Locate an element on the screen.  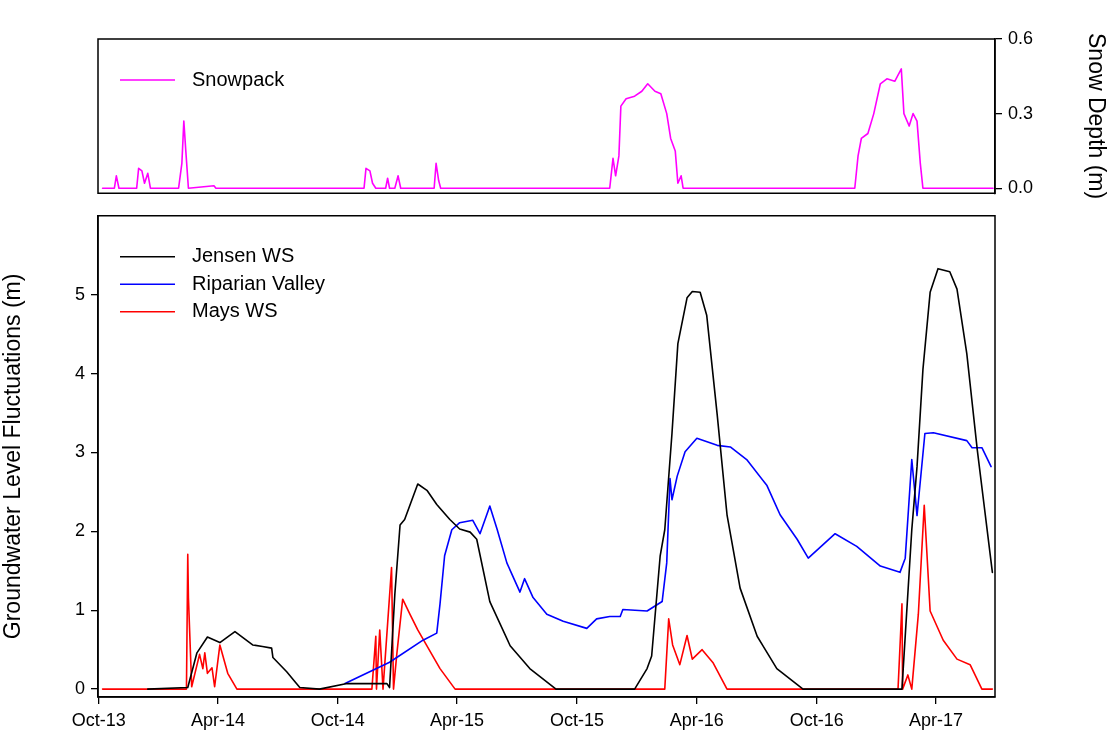
x-tick-label: Apr-16 is located at coordinates (696, 719).